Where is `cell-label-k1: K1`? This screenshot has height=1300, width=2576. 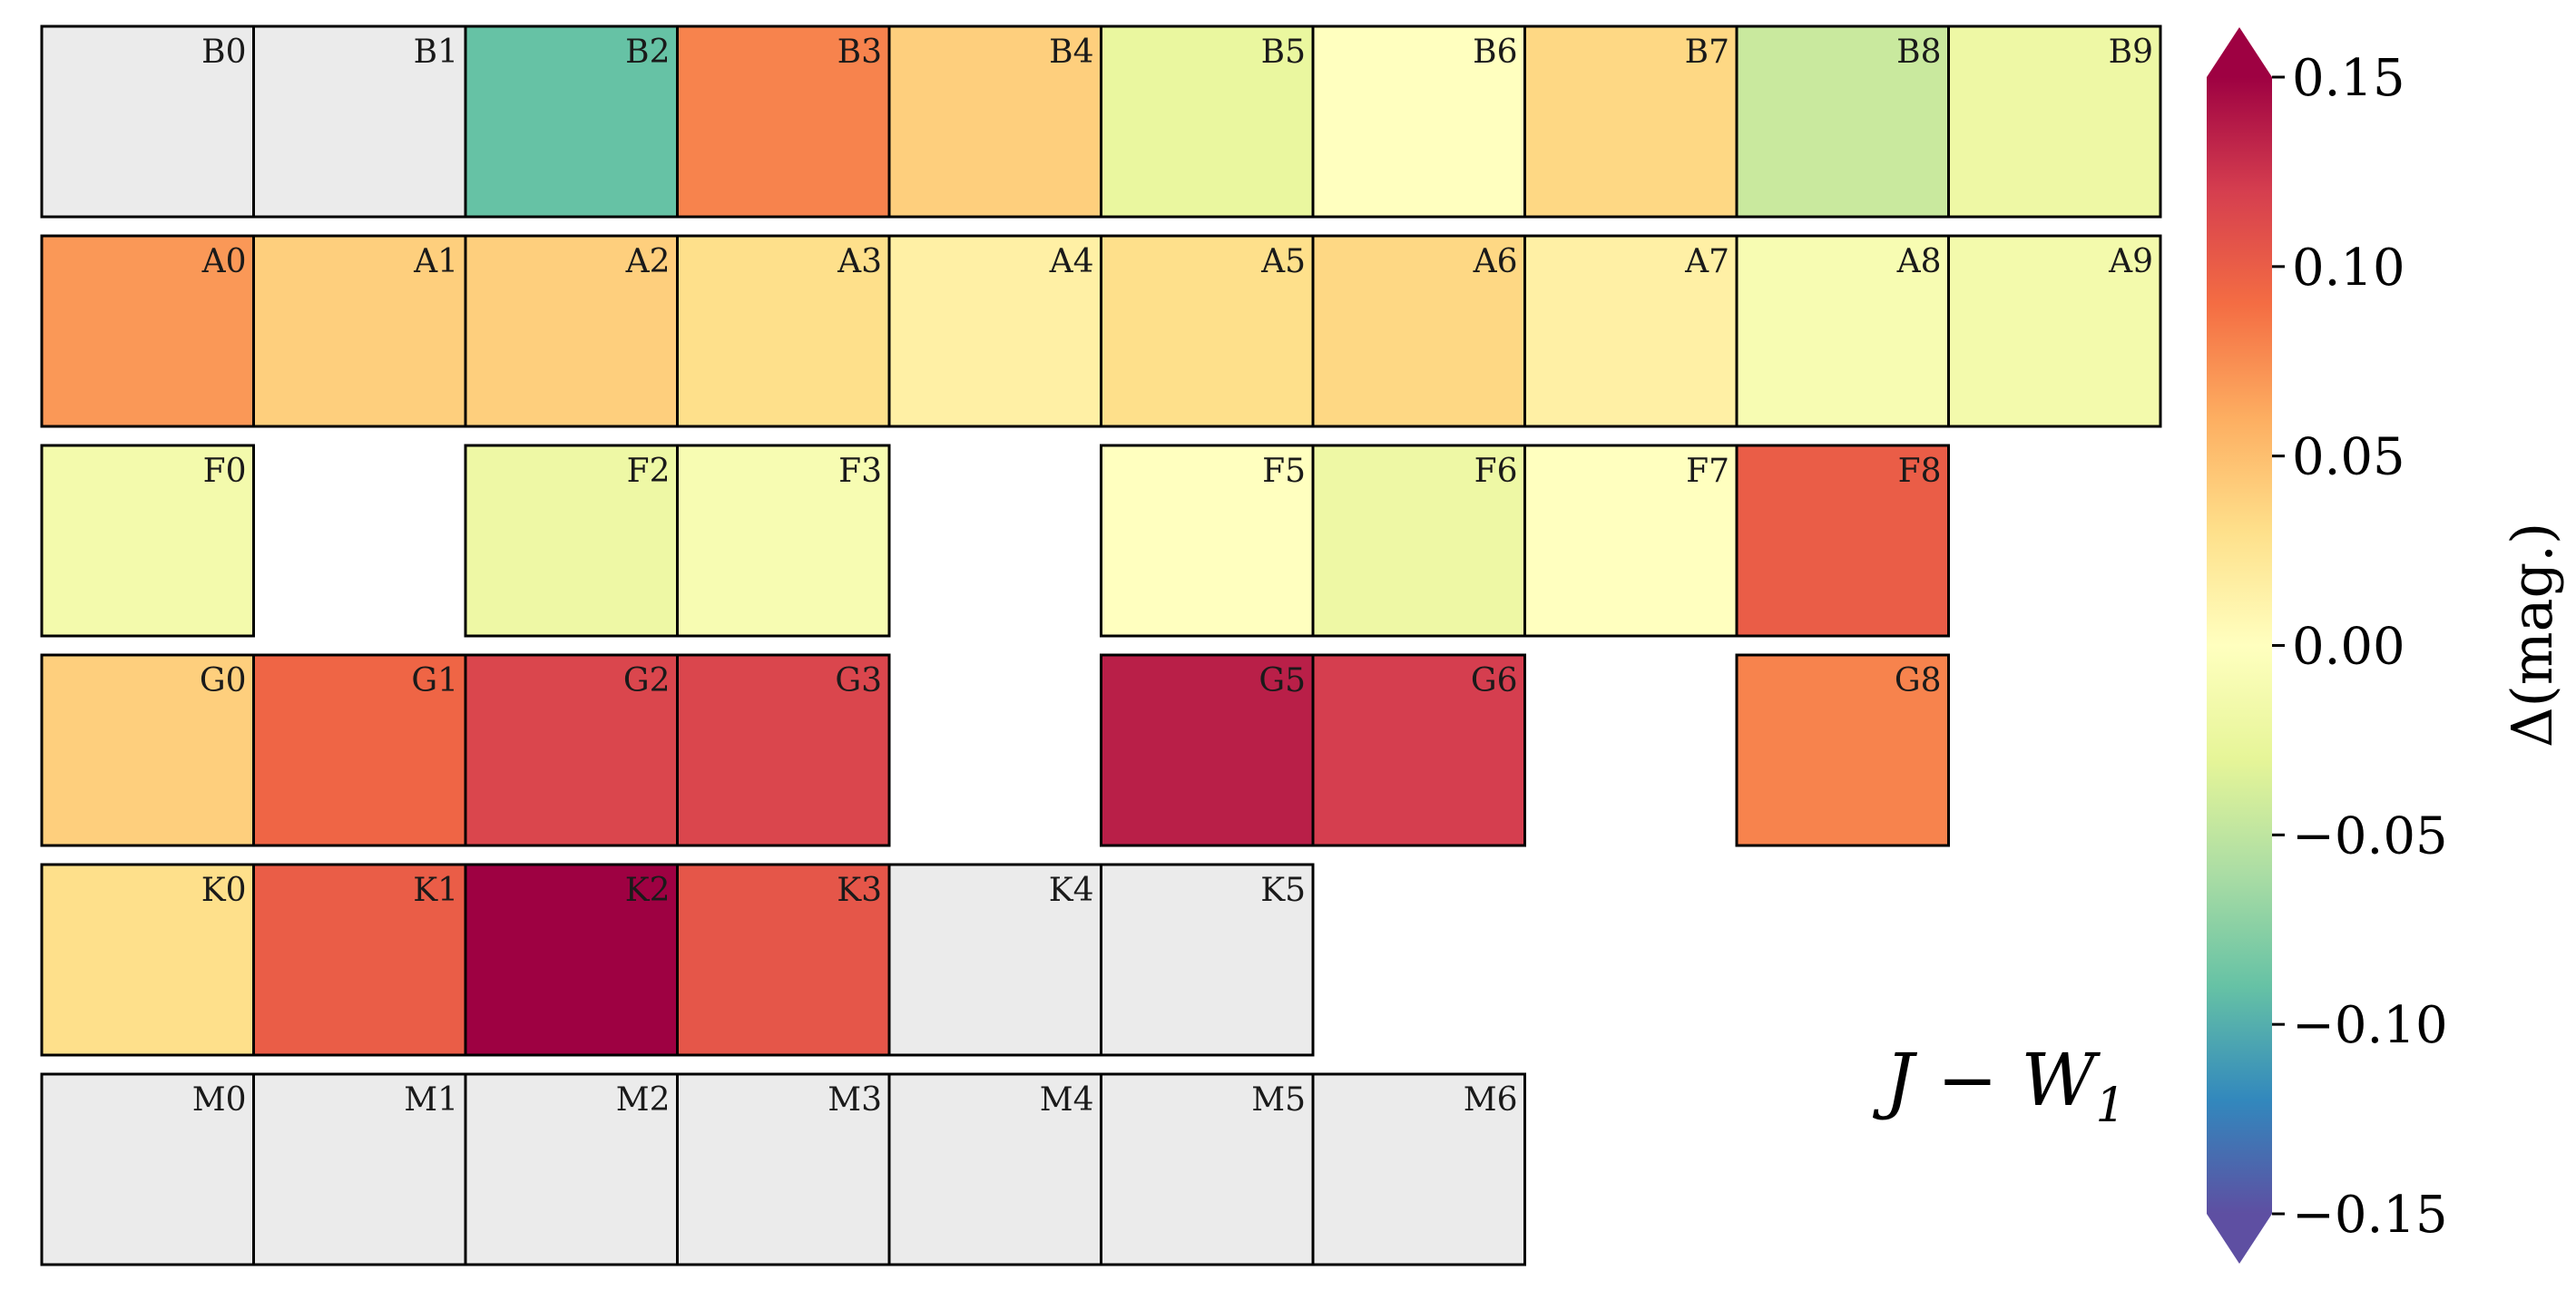 cell-label-k1: K1 is located at coordinates (435, 890).